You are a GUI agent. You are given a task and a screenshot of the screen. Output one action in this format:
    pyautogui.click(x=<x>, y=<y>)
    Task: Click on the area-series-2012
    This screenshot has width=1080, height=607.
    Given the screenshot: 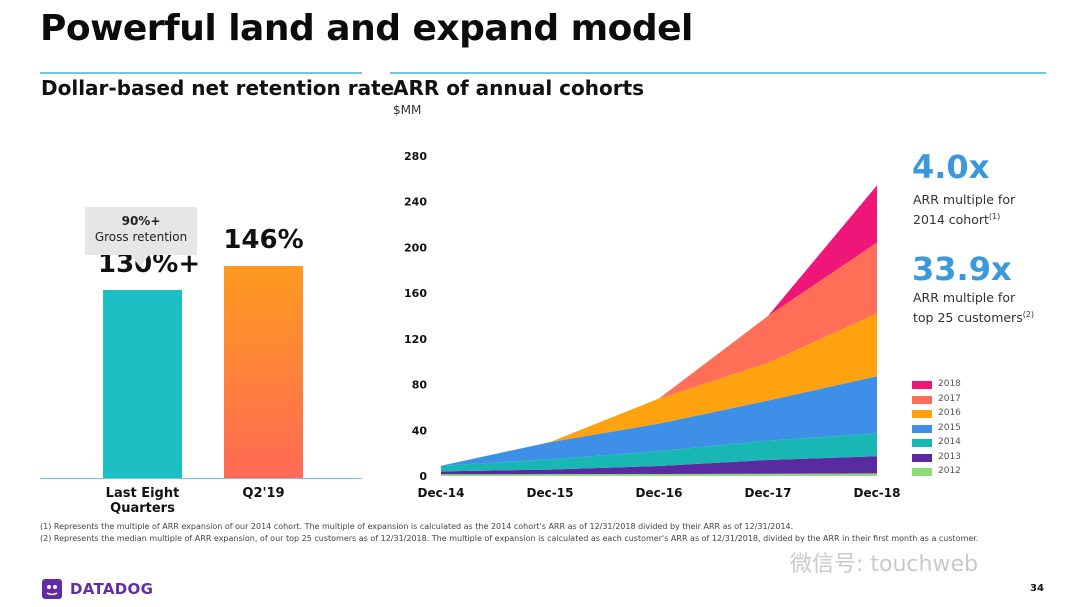 What is the action you would take?
    pyautogui.click(x=659, y=474)
    